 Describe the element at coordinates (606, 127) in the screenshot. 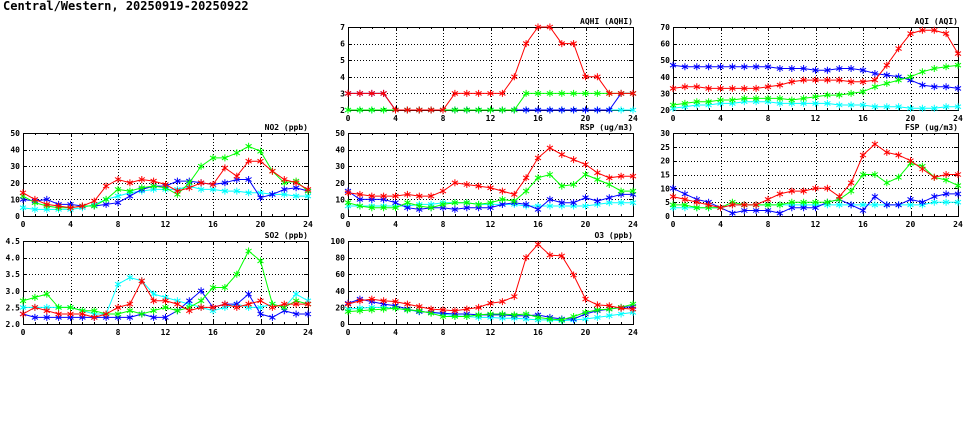

I see `chart-title: RSP (ug/m3)` at that location.